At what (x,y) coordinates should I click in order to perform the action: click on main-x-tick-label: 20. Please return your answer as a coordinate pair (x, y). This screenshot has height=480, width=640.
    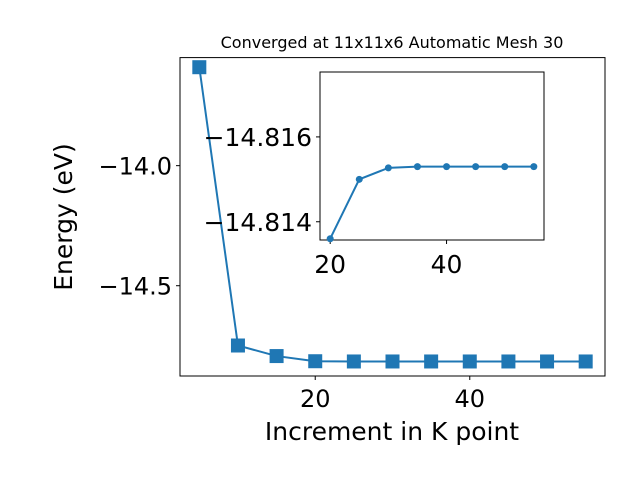
    Looking at the image, I should click on (315, 399).